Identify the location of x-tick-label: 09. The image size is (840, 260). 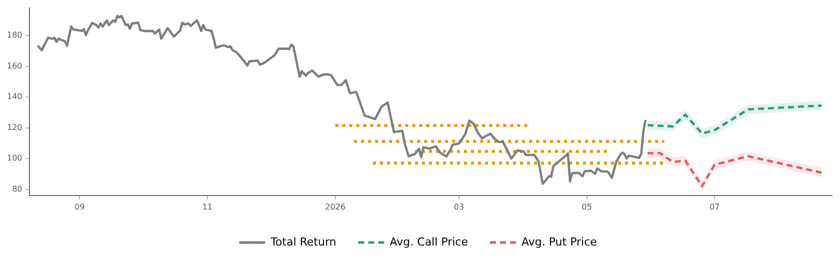
(79, 207).